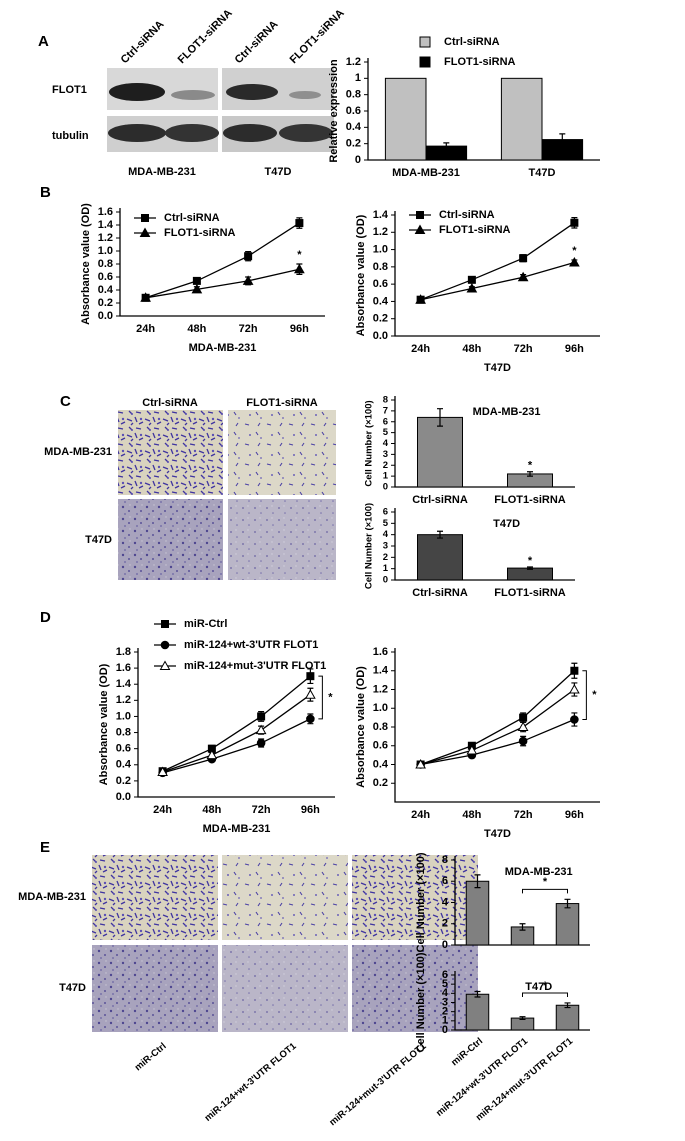  Describe the element at coordinates (440, 500) in the screenshot. I see `x-tick-label: Ctrl-siRNA` at that location.